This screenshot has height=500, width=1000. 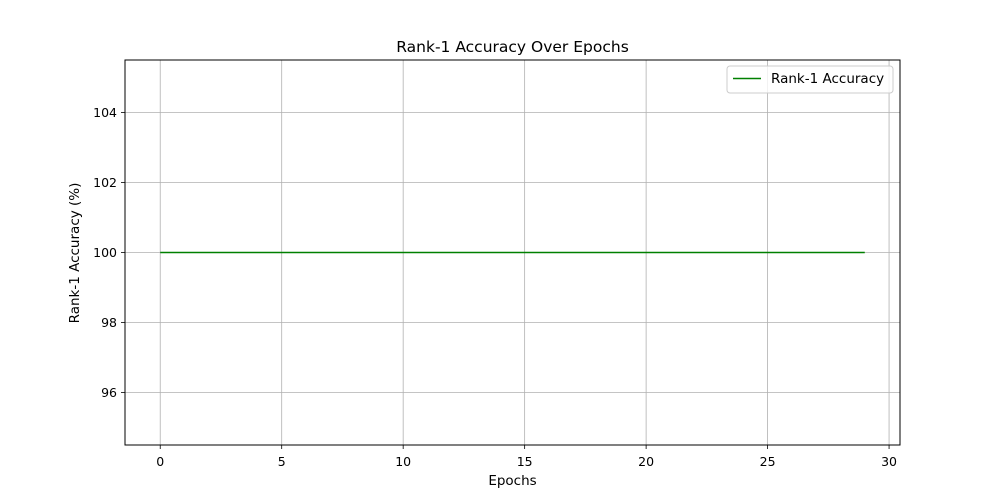 What do you see at coordinates (105, 112) in the screenshot?
I see `y-tick-label: 104` at bounding box center [105, 112].